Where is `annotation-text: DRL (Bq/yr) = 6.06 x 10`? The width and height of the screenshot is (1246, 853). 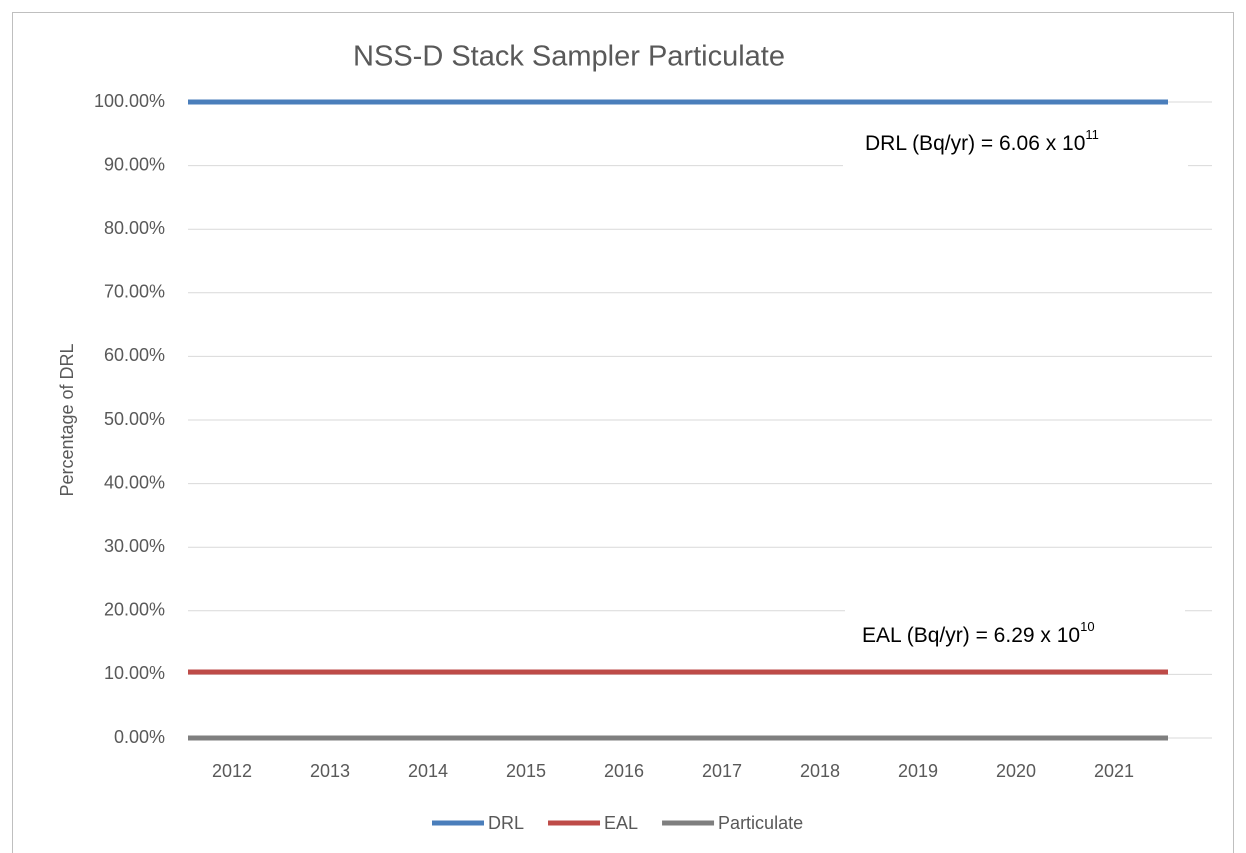 annotation-text: DRL (Bq/yr) = 6.06 x 10 is located at coordinates (975, 143).